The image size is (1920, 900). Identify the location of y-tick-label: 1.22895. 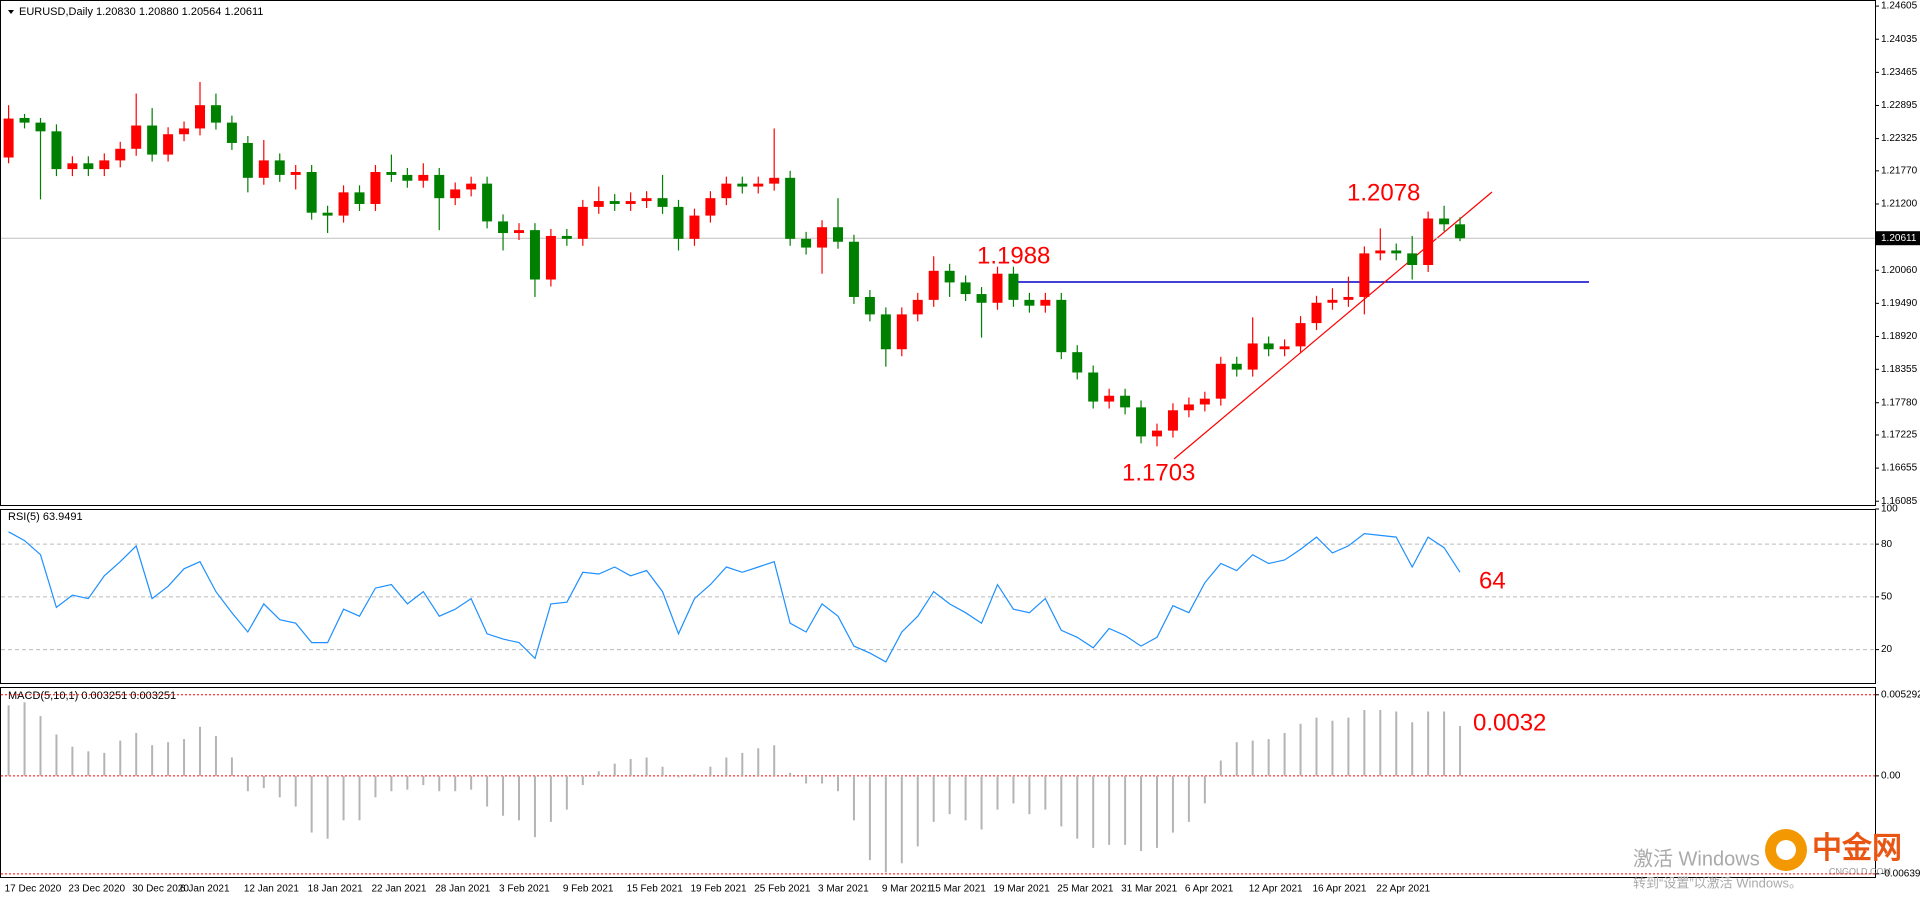
(1899, 105).